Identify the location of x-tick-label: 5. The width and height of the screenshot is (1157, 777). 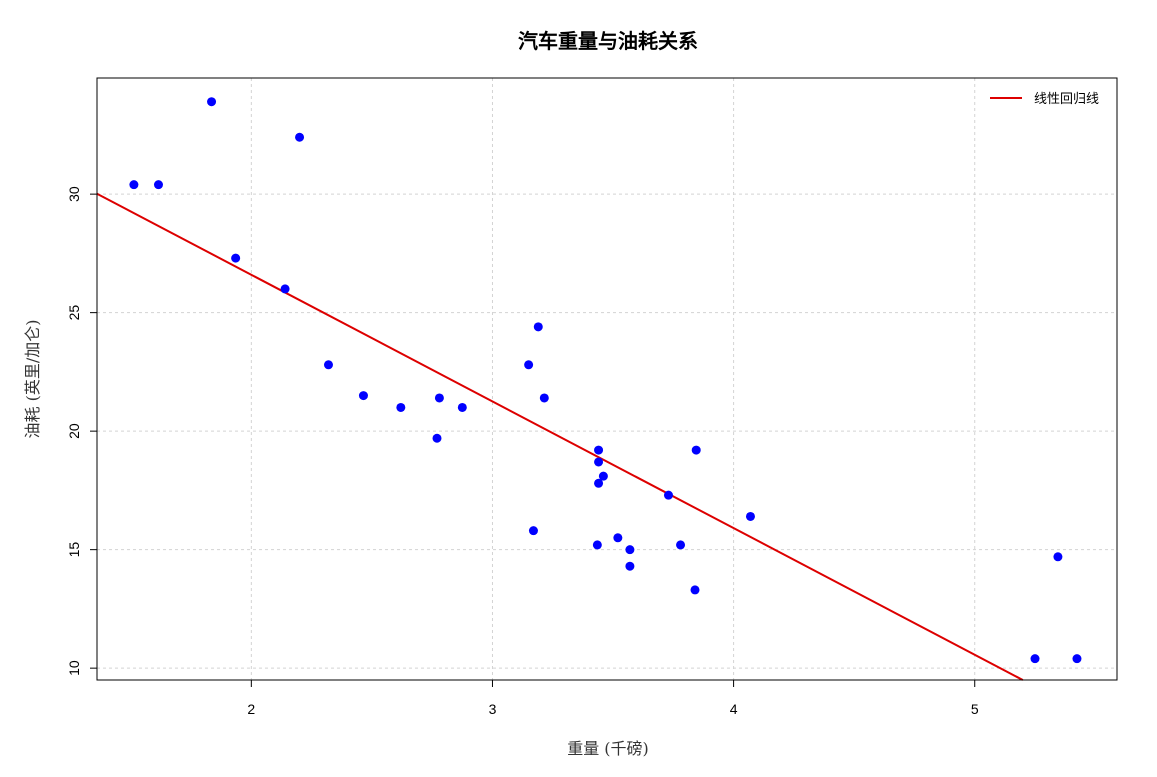
(975, 709).